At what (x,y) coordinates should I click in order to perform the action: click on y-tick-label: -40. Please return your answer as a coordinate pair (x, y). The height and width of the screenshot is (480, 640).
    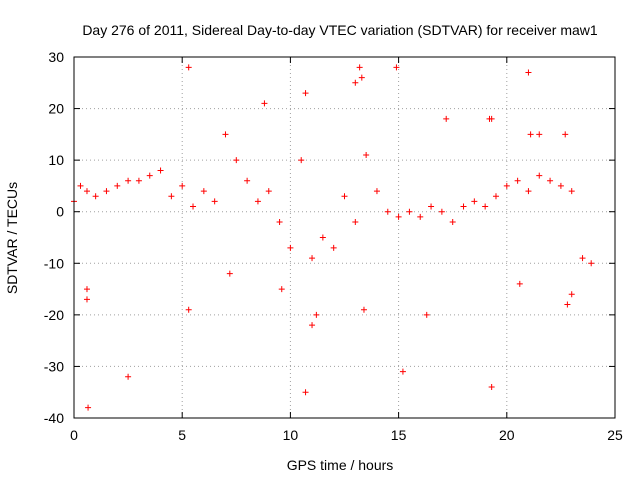
    Looking at the image, I should click on (54, 418).